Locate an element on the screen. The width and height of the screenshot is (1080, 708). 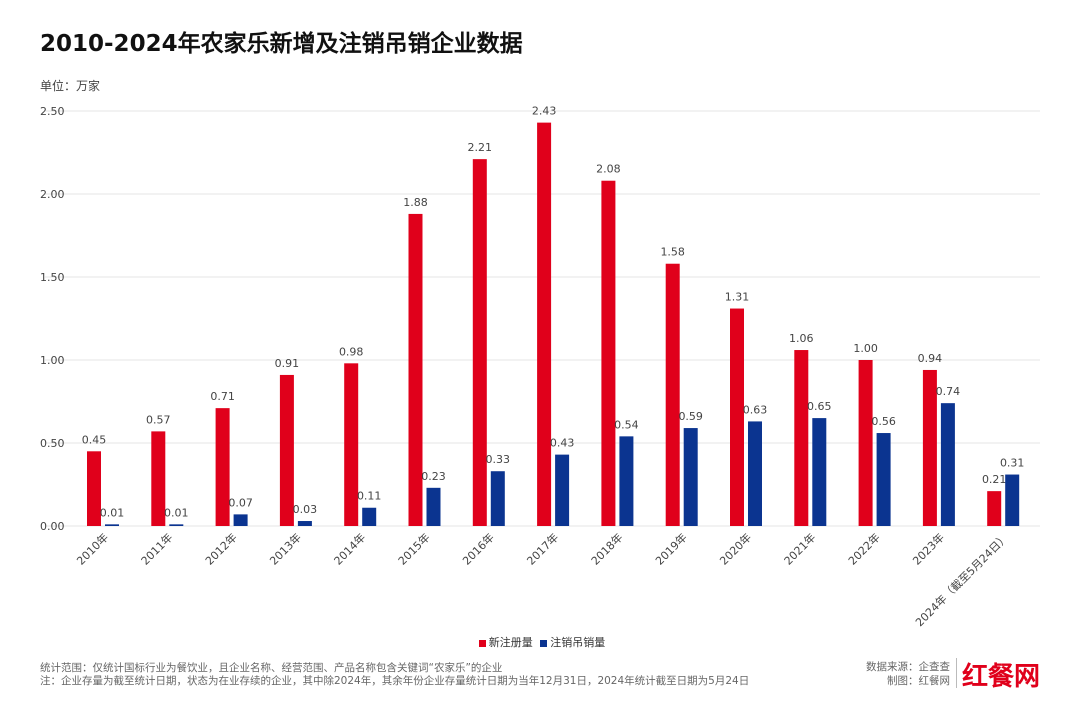
legend: 新注册量 注销吊销量 is located at coordinates (540, 642).